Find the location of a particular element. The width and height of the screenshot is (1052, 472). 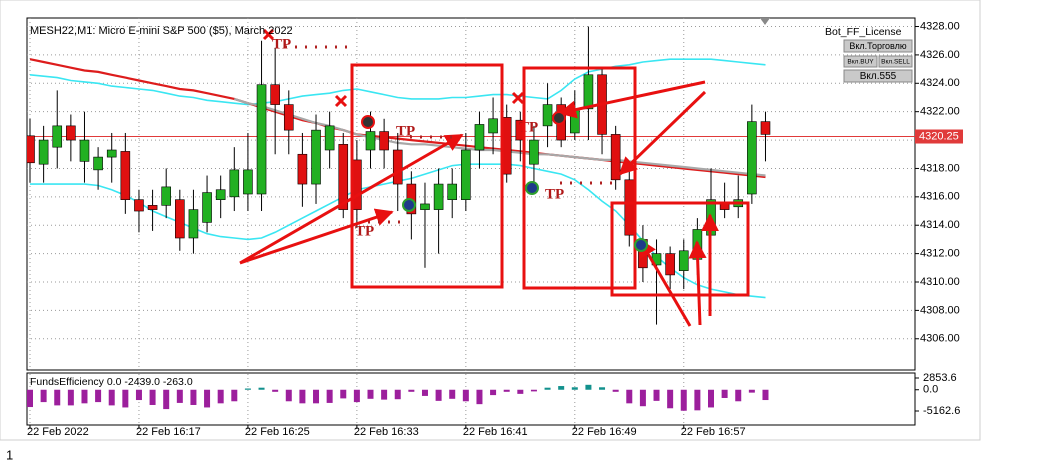

x-tick-label: 22 Feb 16:25 is located at coordinates (277, 432).